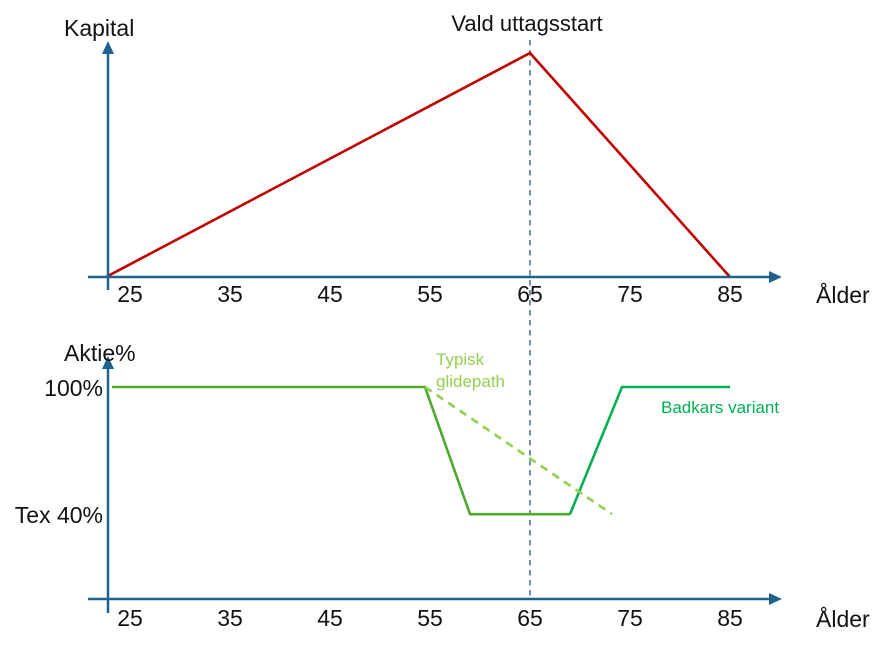 The width and height of the screenshot is (884, 651). What do you see at coordinates (630, 618) in the screenshot?
I see `bottom-chart-x-tick-75: 75` at bounding box center [630, 618].